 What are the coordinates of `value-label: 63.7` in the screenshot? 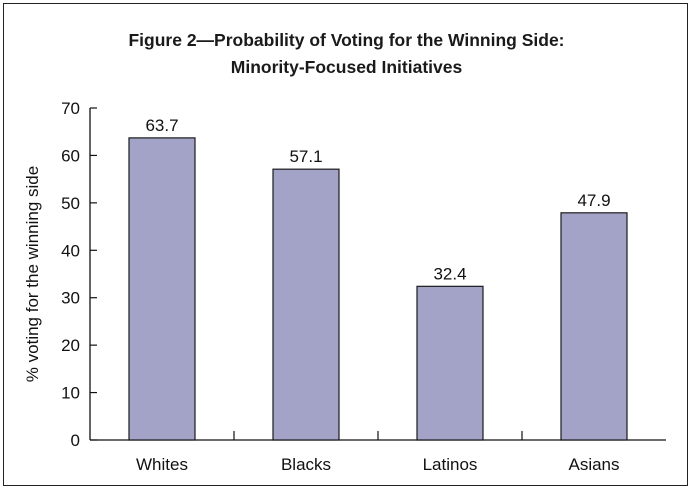 It's located at (161, 125).